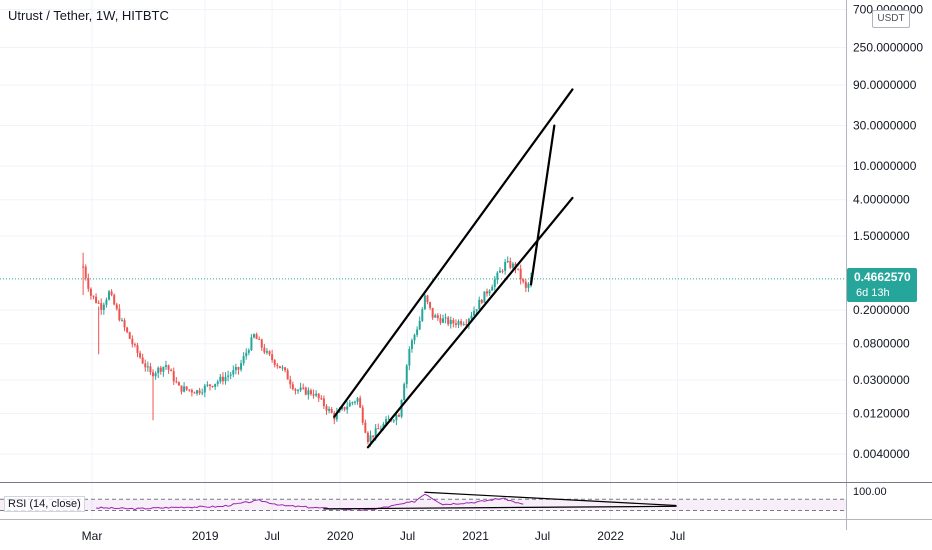 Image resolution: width=932 pixels, height=550 pixels. Describe the element at coordinates (891, 19) in the screenshot. I see `currency-badge: USDT` at that location.